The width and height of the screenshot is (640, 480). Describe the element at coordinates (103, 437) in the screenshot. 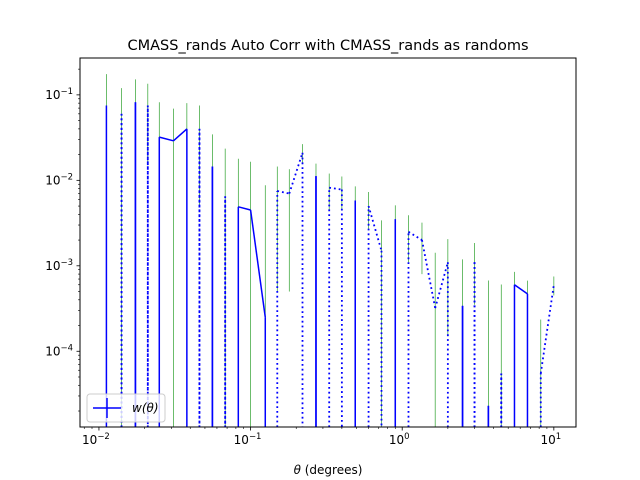

I see `x-tick-label-exponent: −2` at that location.